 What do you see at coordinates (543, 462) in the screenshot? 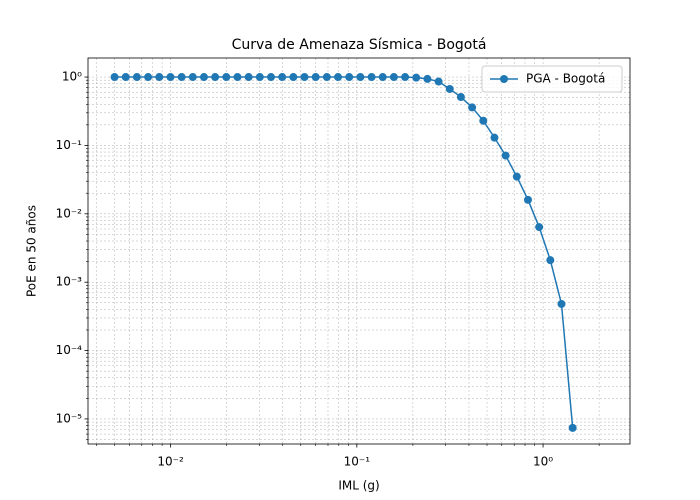
I see `x-tick-label: 10⁰` at bounding box center [543, 462].